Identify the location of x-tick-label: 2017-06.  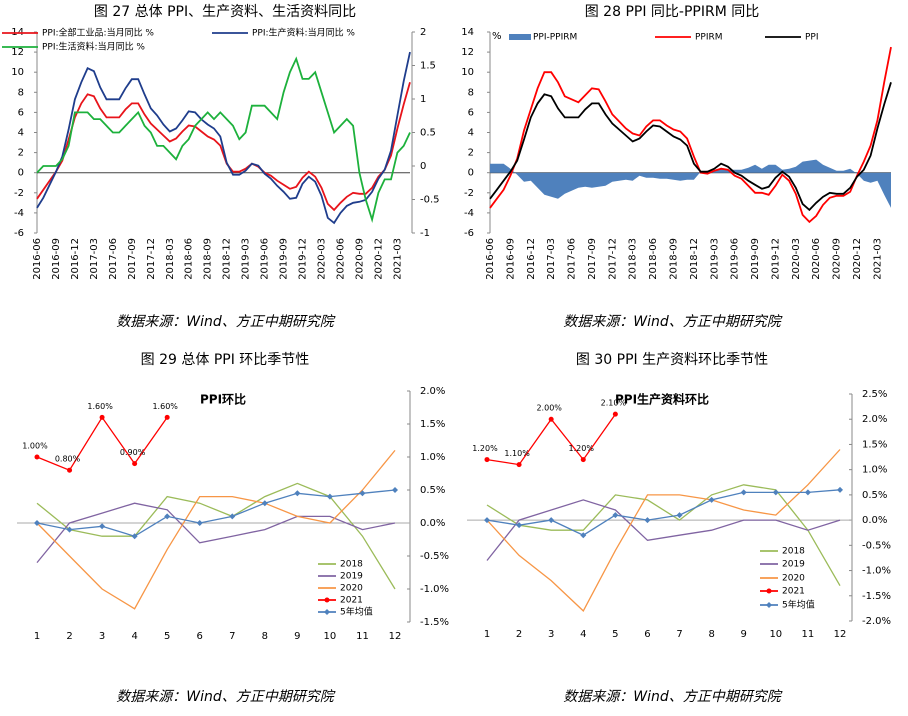
(113, 259).